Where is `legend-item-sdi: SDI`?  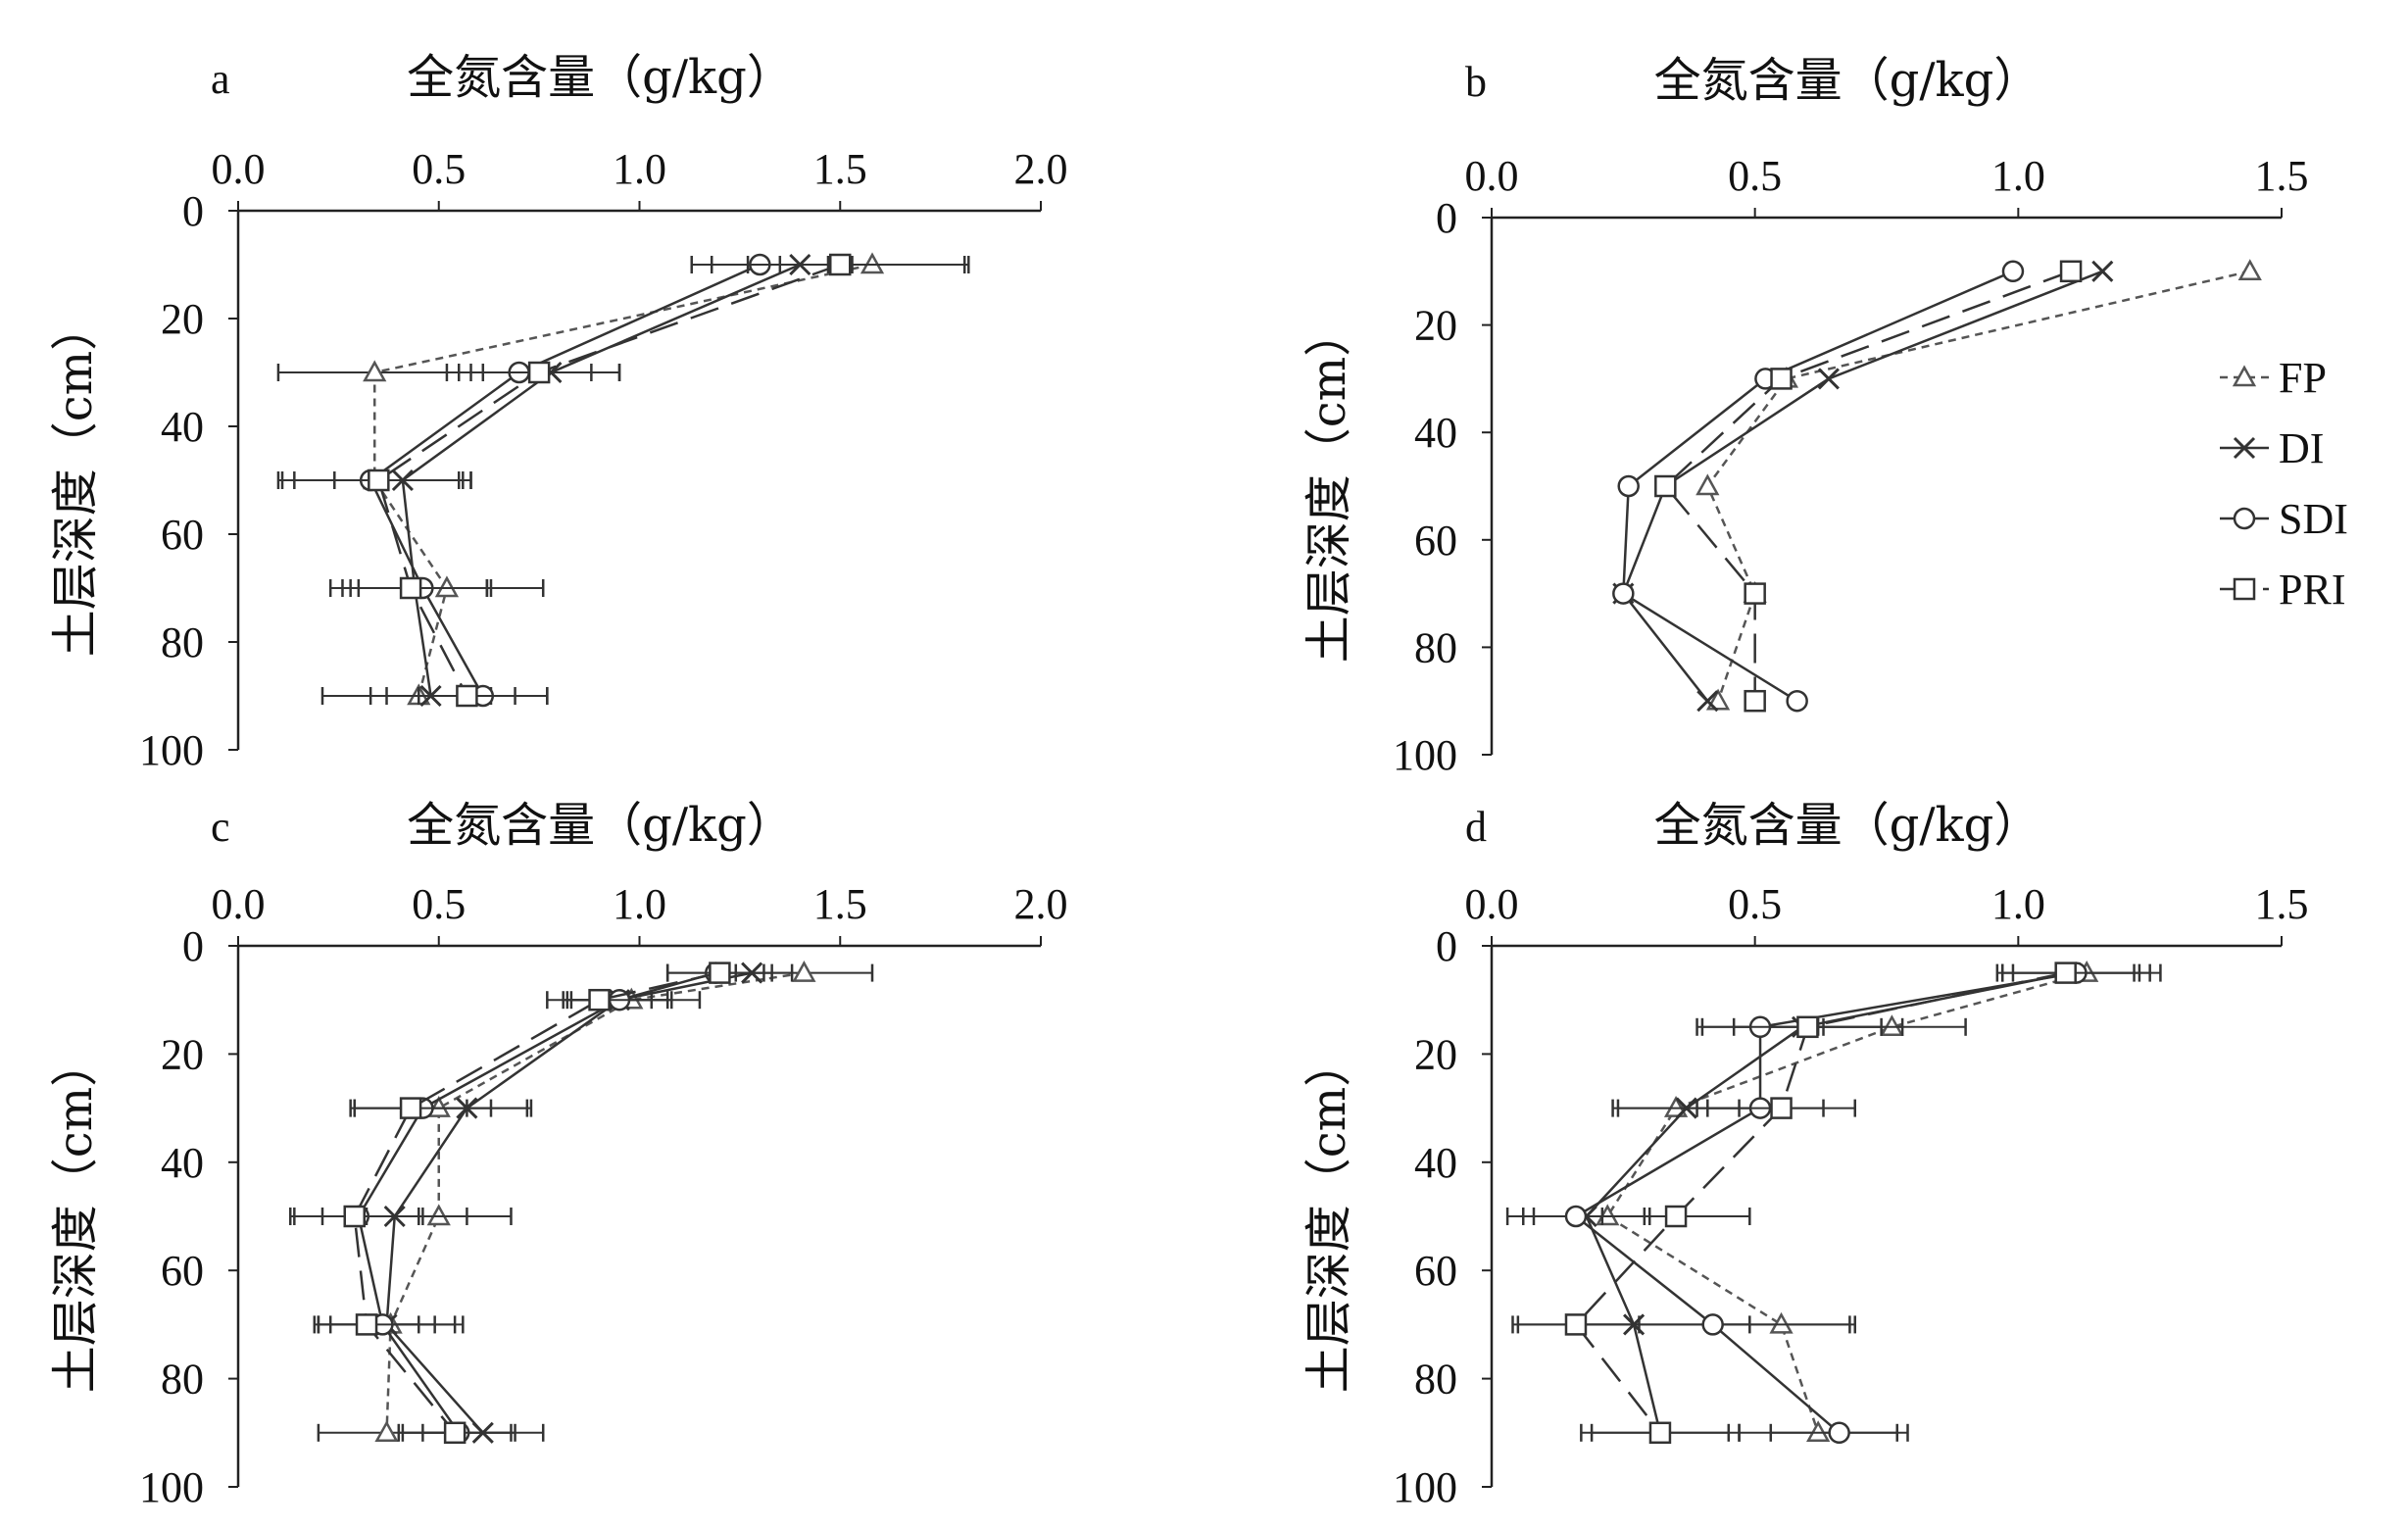 legend-item-sdi: SDI is located at coordinates (2284, 519).